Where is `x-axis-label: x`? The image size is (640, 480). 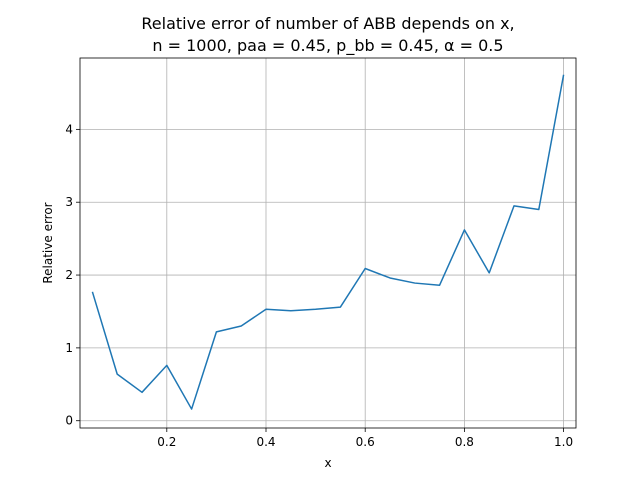
x-axis-label: x is located at coordinates (327, 463).